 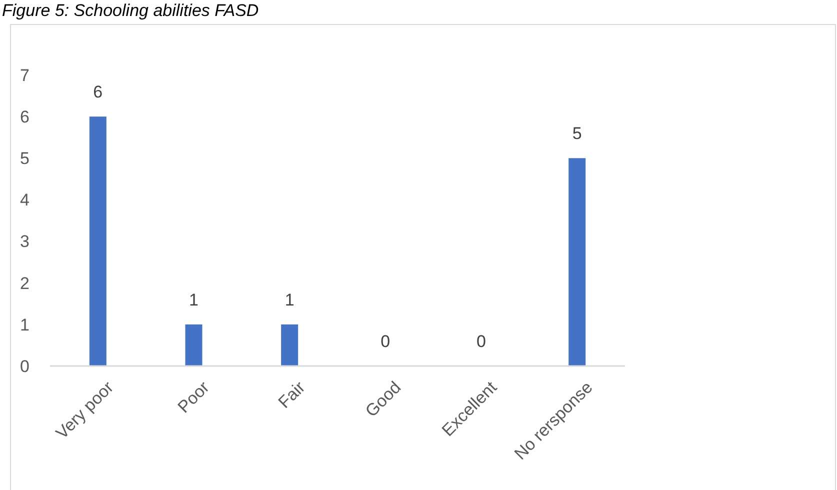 I want to click on y-tick-label: 2, so click(x=25, y=283).